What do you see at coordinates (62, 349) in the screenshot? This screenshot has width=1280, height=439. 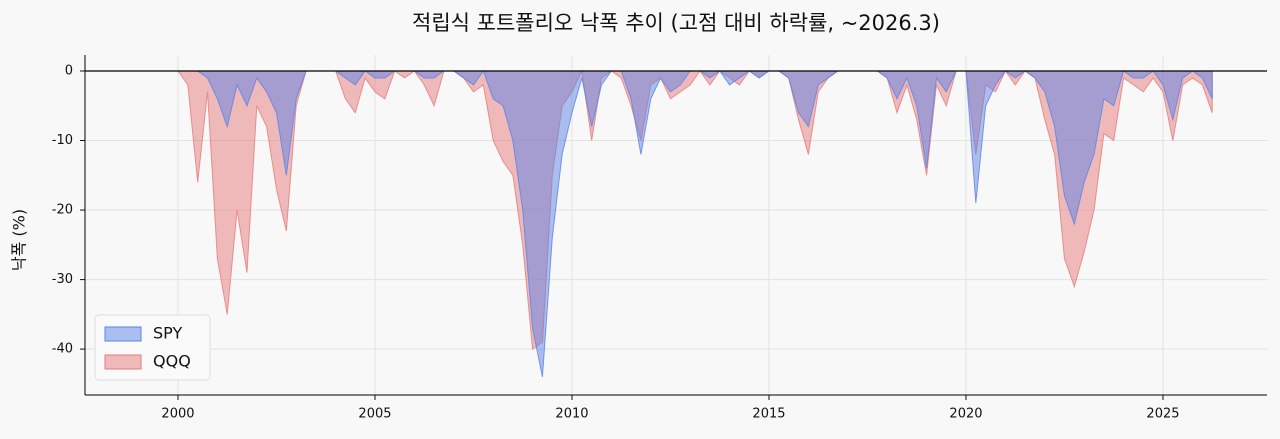 I see `y-tick-label: -40` at bounding box center [62, 349].